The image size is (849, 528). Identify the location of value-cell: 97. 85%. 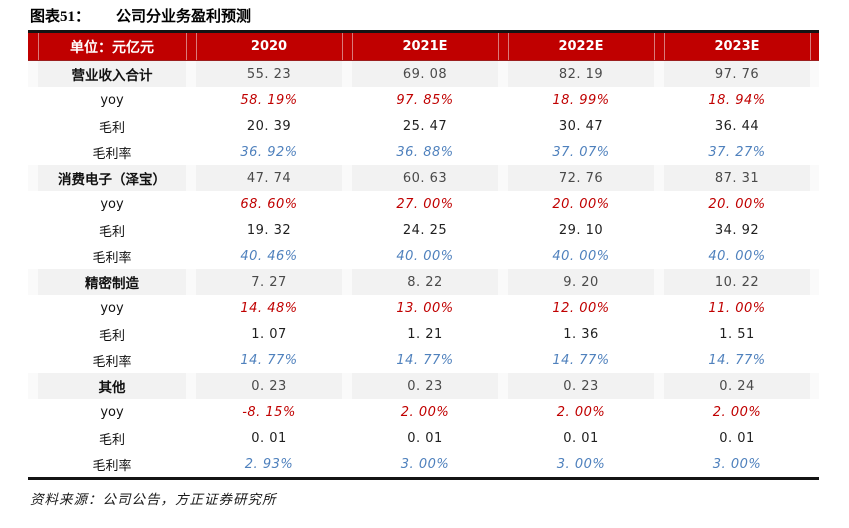
(425, 100).